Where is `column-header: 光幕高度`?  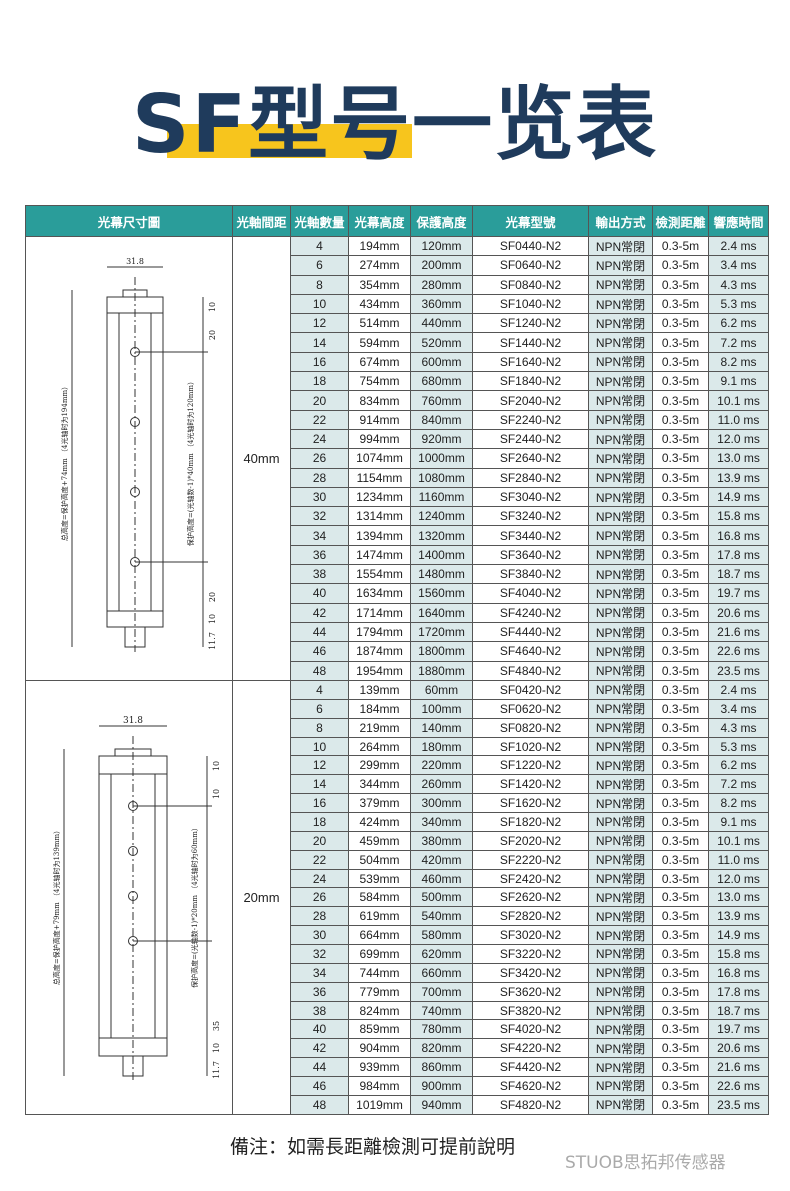 column-header: 光幕高度 is located at coordinates (379, 221).